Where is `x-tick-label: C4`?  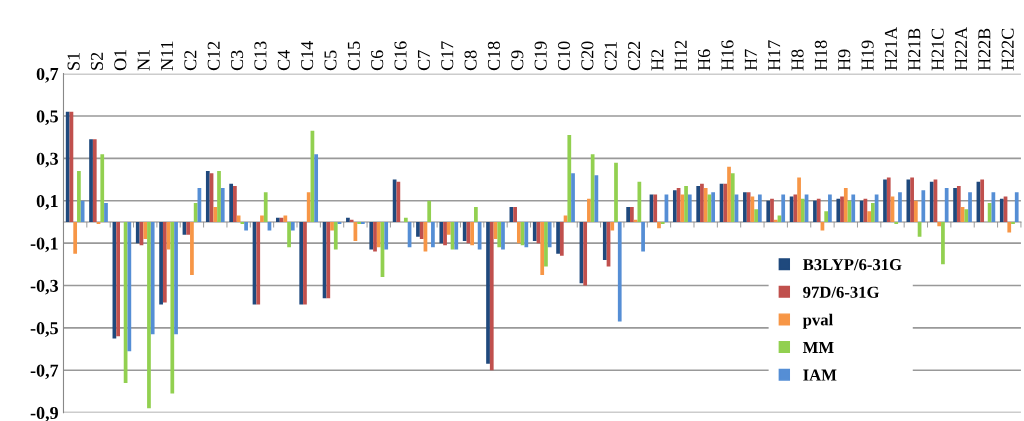
x-tick-label: C4 is located at coordinates (283, 60).